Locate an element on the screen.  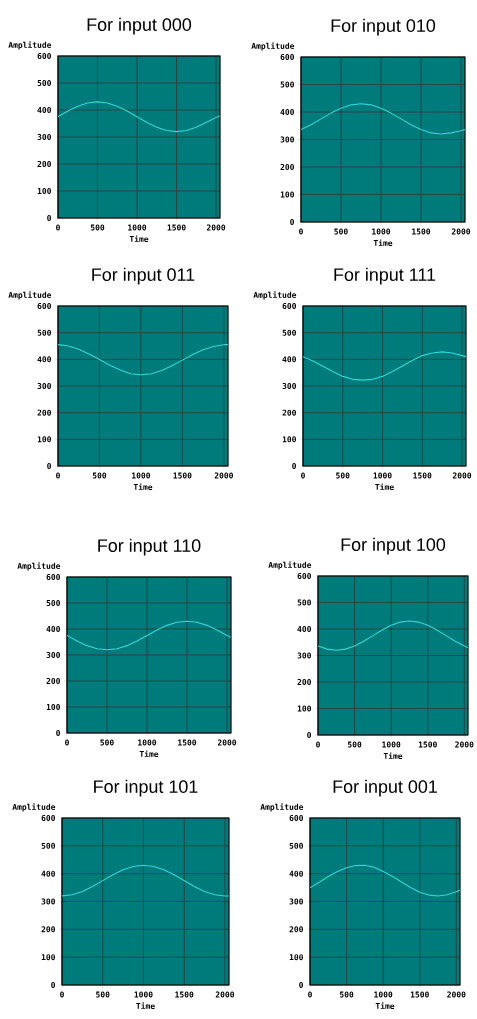
chart-title: For input 001 is located at coordinates (385, 788).